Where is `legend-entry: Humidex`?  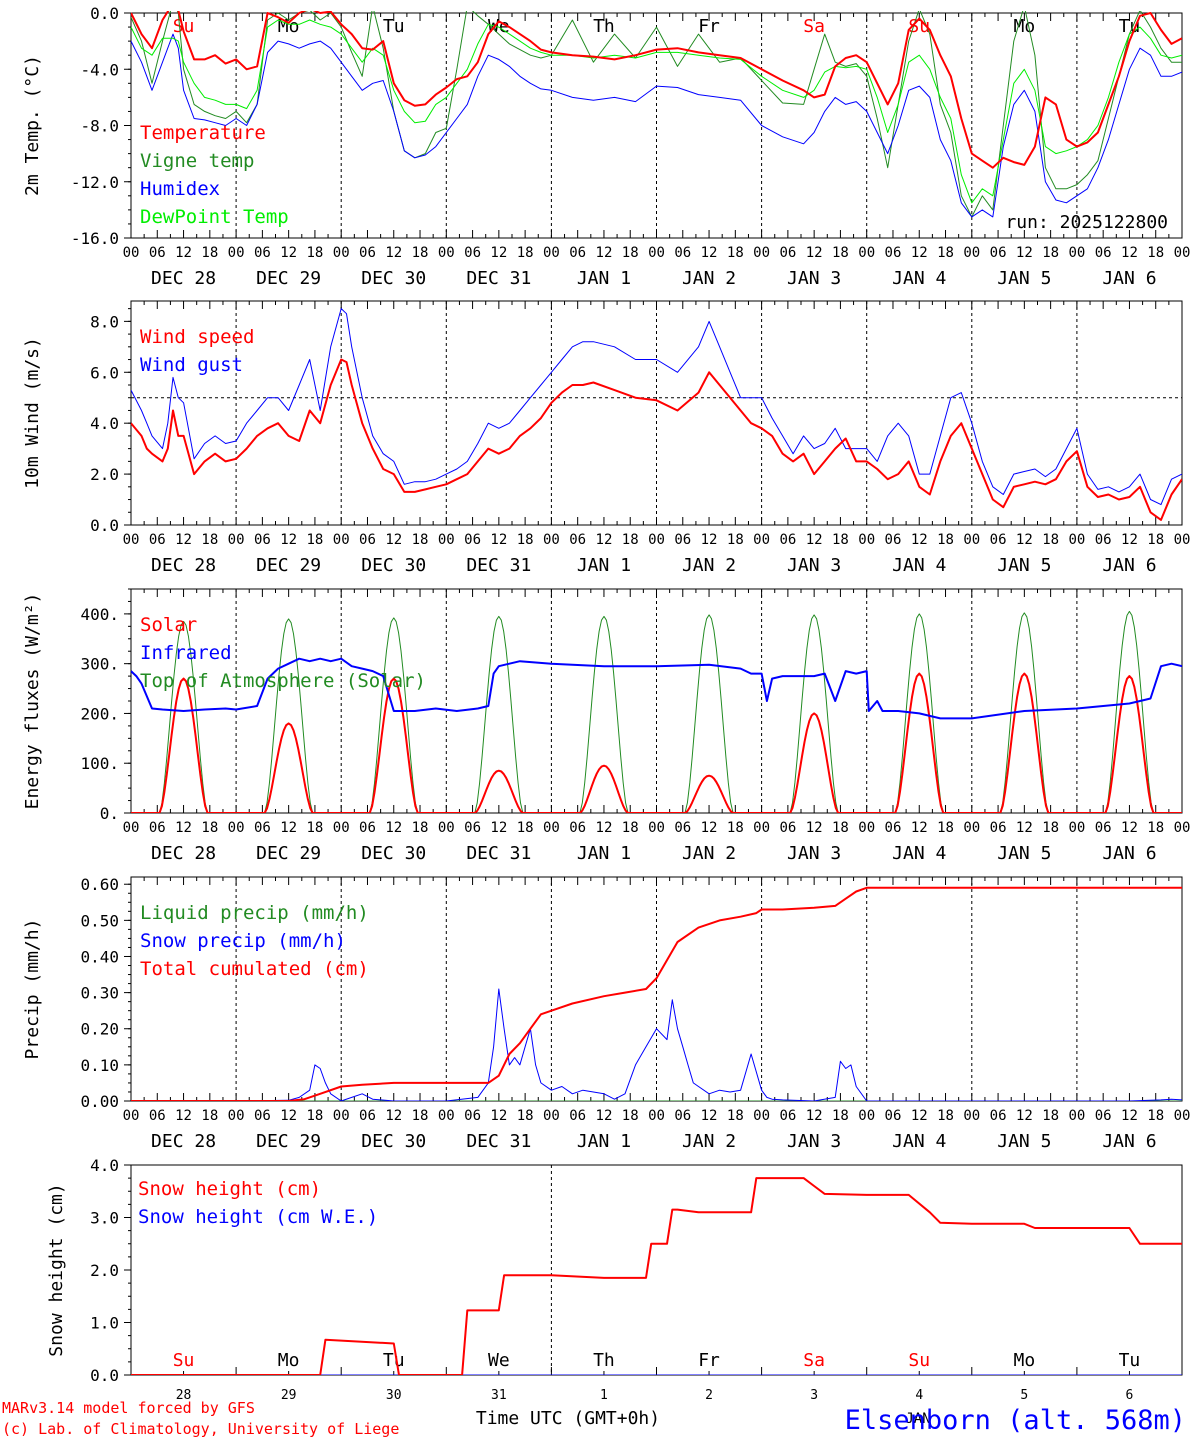 legend-entry: Humidex is located at coordinates (180, 189).